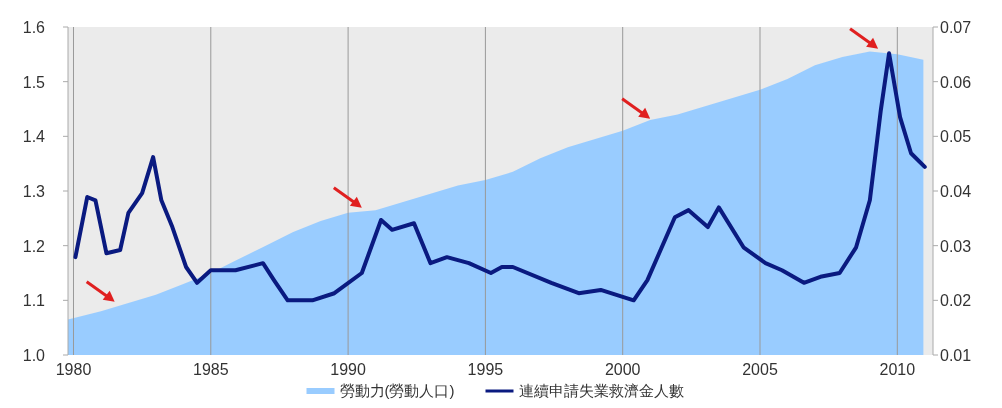 The width and height of the screenshot is (1002, 408). I want to click on x-tick-label: 2005, so click(760, 369).